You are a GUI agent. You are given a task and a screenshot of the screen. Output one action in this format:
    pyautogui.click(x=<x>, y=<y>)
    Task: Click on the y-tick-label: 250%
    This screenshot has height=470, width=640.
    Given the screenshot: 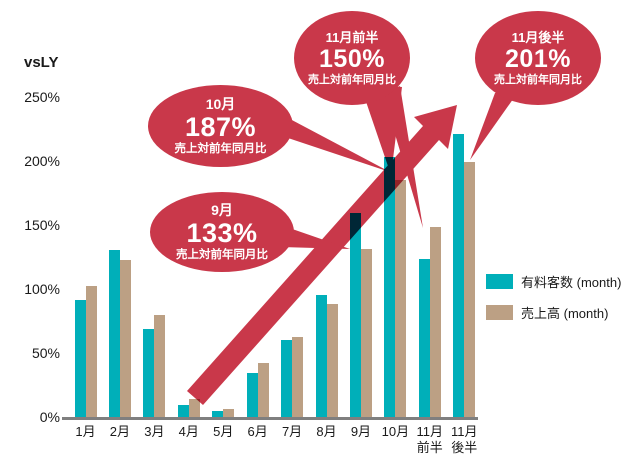 What is the action you would take?
    pyautogui.click(x=42, y=97)
    